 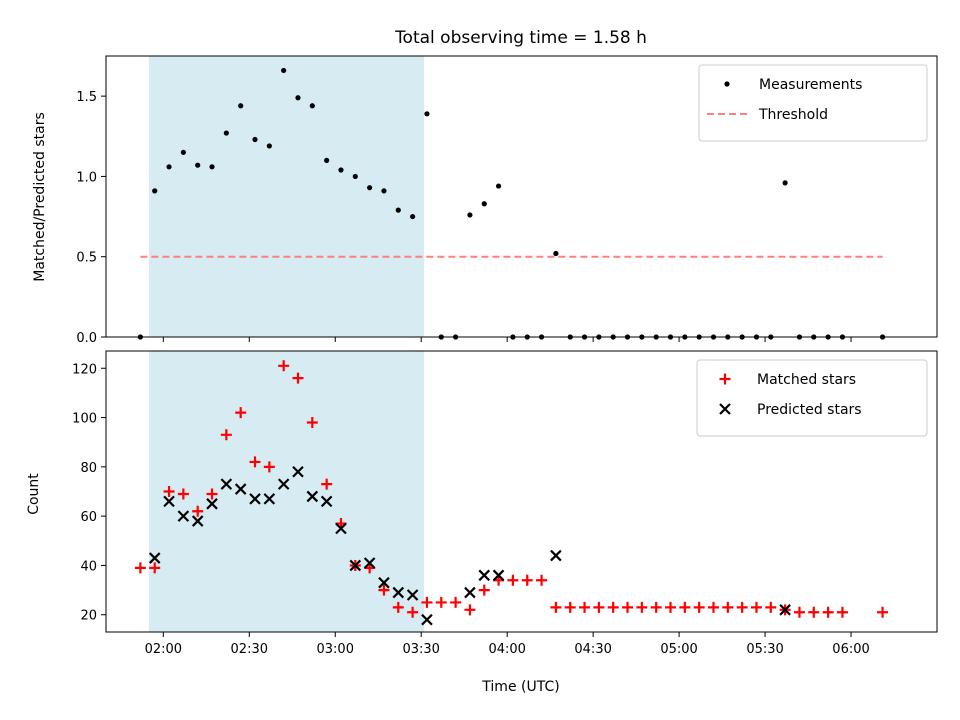 I want to click on legend-entry-label: Predicted stars, so click(x=809, y=410).